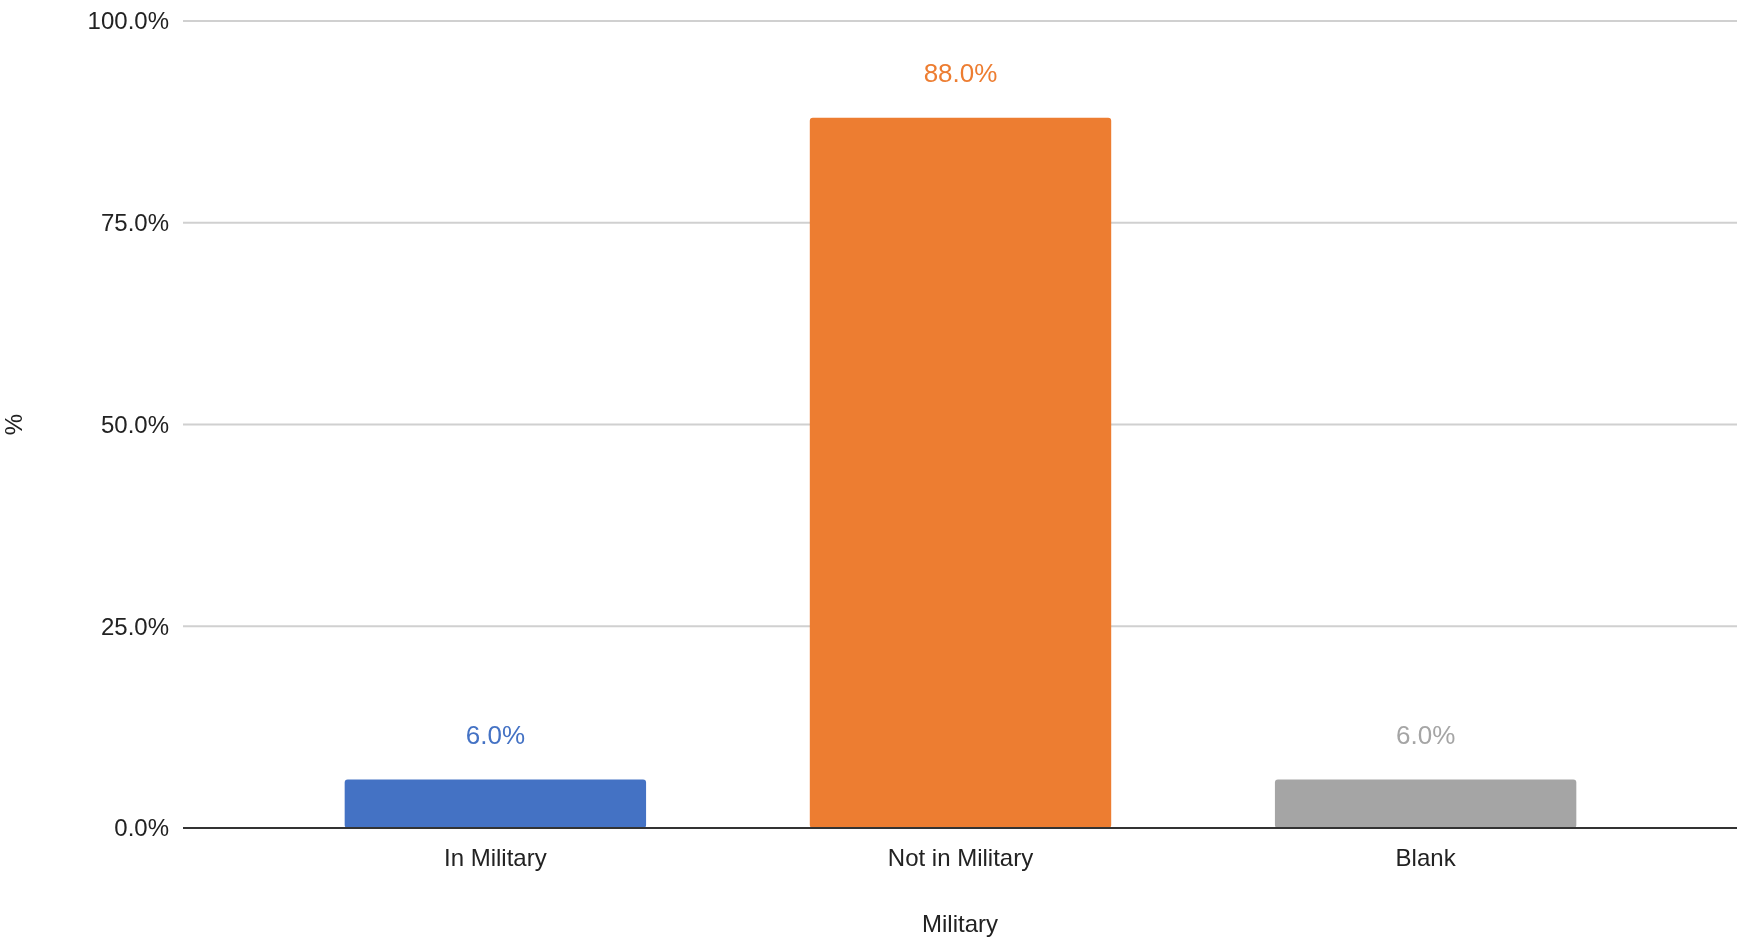  I want to click on x-tick-label: In Military, so click(495, 857).